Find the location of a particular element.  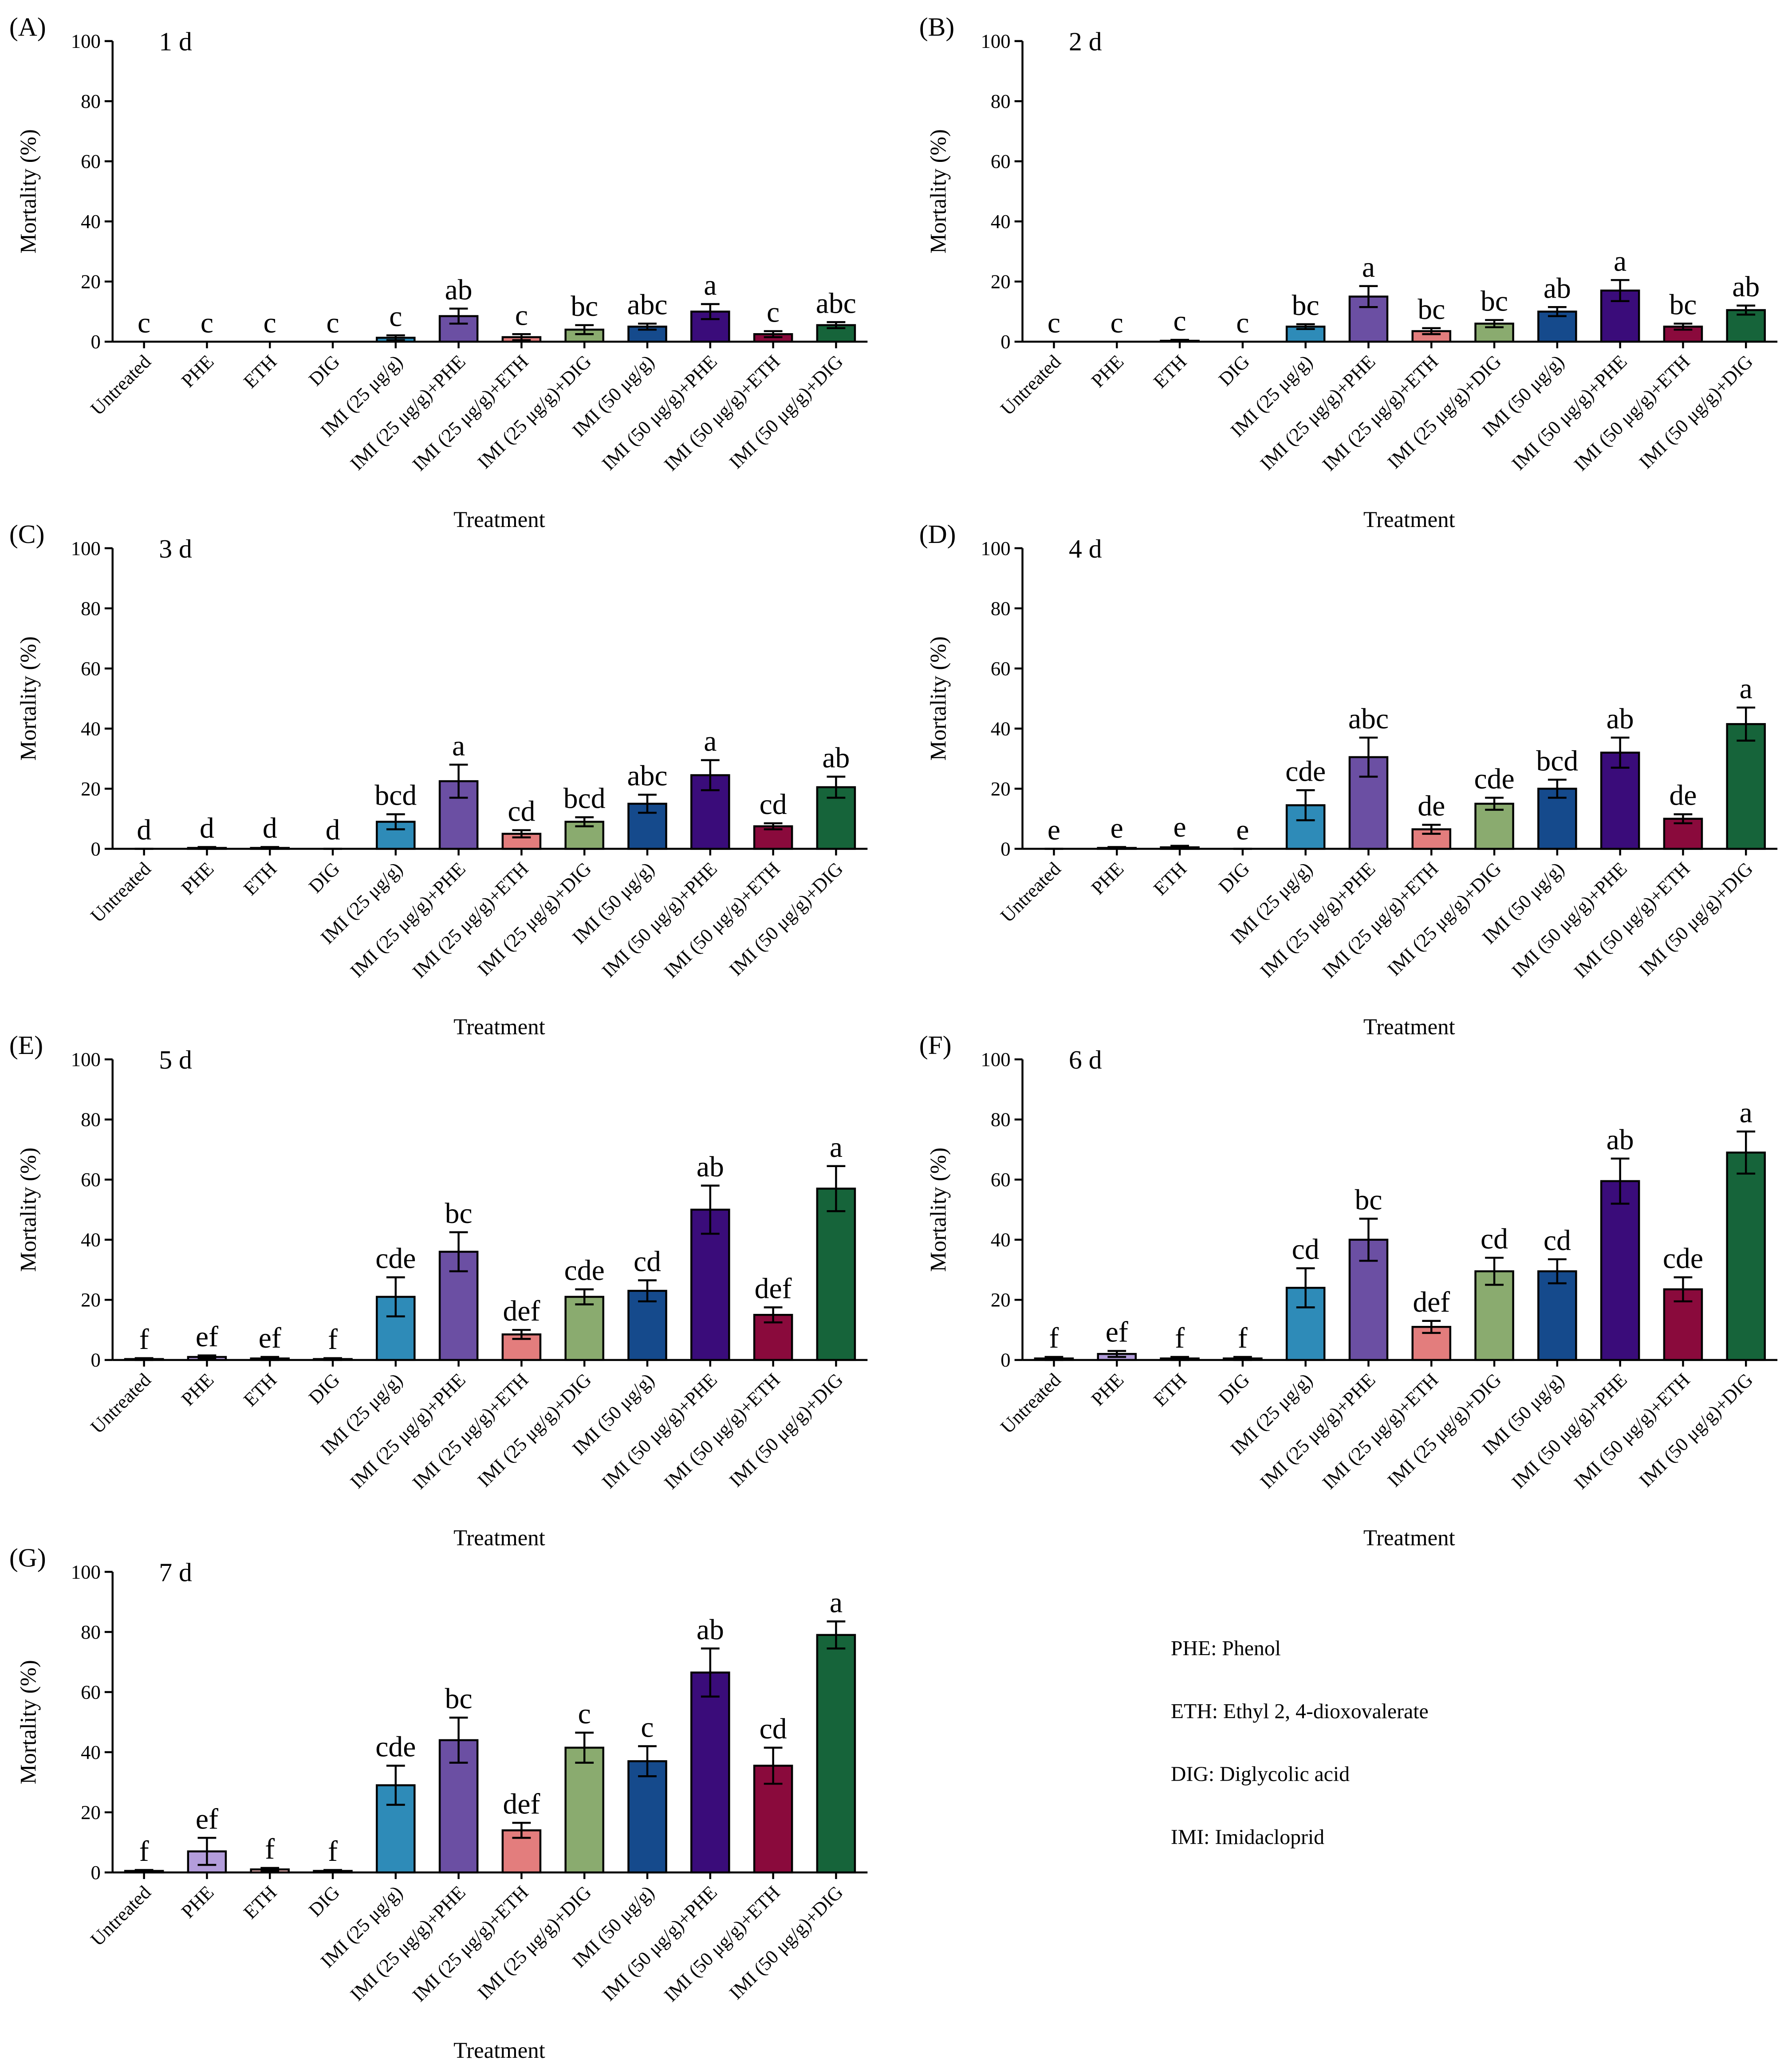

x-tick-label: IMI (25 μg/g)+DIG is located at coordinates (534, 1943).